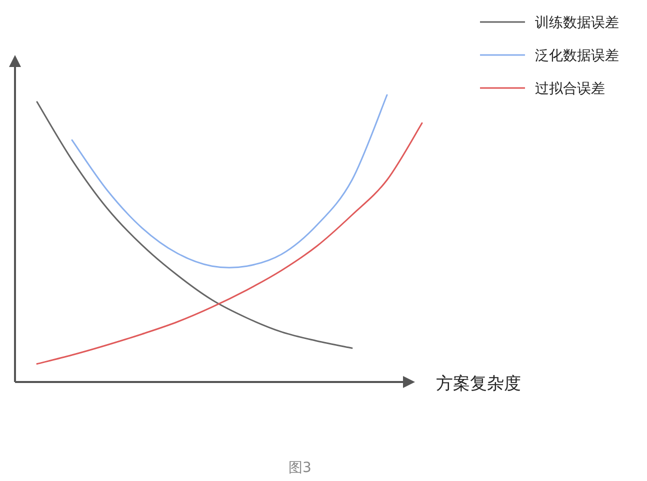  I want to click on legend-label: 泛化数据误差, so click(577, 56).